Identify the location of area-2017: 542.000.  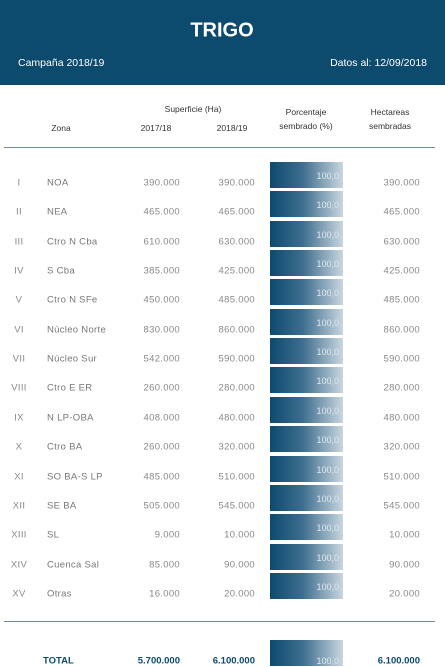
(161, 359).